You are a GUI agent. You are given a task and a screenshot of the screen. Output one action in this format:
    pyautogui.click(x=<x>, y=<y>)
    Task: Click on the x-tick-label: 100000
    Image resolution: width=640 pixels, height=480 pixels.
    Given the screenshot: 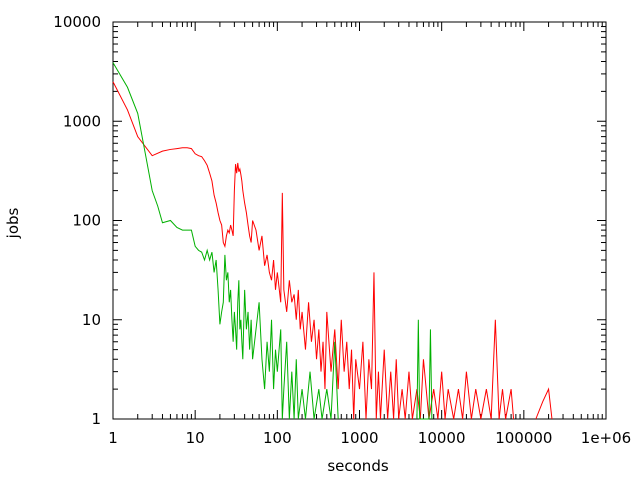 What is the action you would take?
    pyautogui.click(x=523, y=438)
    